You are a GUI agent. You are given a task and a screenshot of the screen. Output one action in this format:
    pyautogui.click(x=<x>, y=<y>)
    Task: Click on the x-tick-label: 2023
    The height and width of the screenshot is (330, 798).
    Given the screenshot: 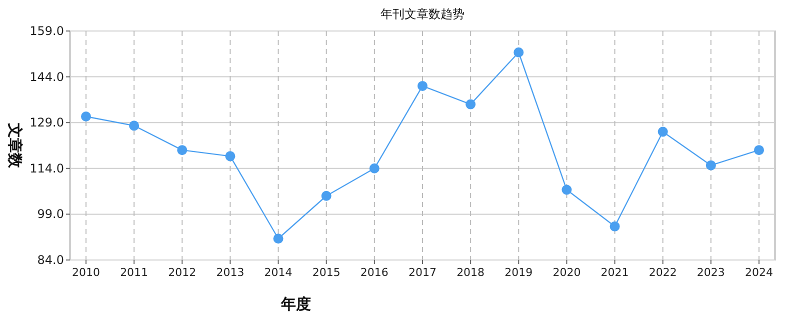 What is the action you would take?
    pyautogui.click(x=710, y=272)
    